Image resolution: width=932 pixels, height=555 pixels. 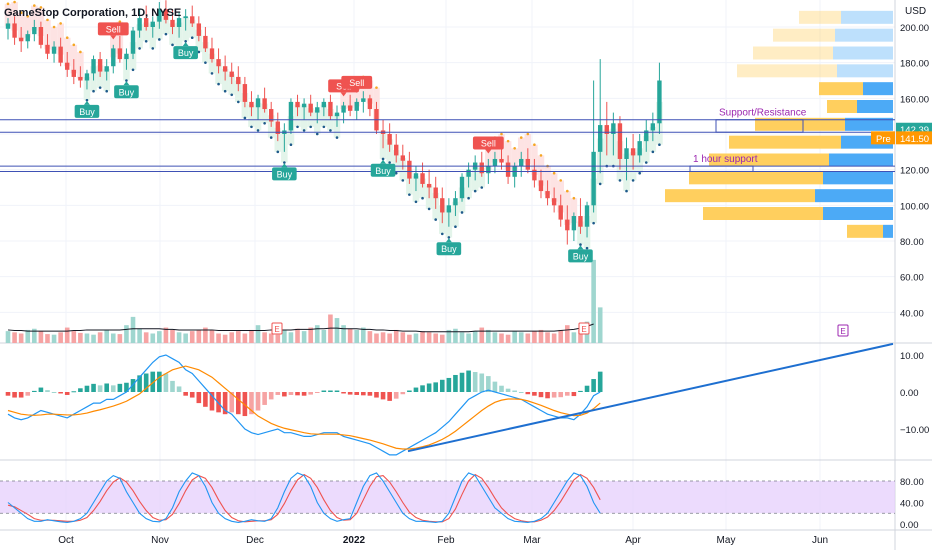 I want to click on sell-signal-3-text: Sell, so click(x=488, y=143).